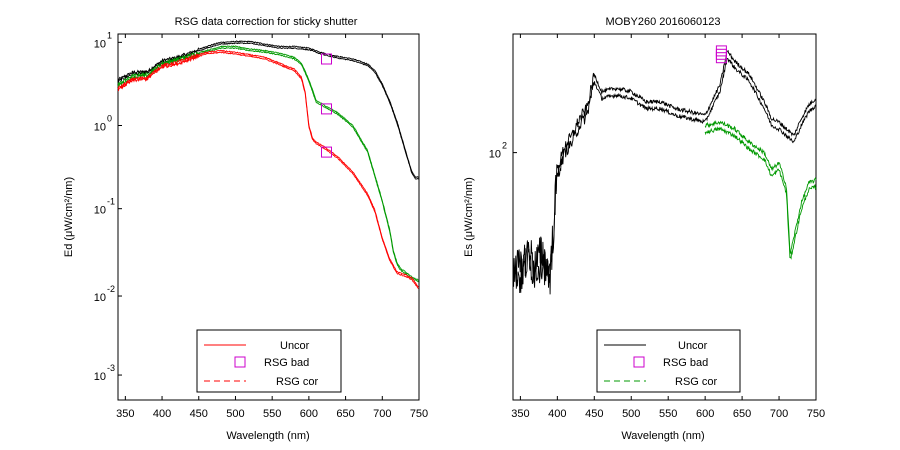 Image resolution: width=900 pixels, height=450 pixels. What do you see at coordinates (663, 22) in the screenshot?
I see `chart-right-title: MOBY260 2016060123` at bounding box center [663, 22].